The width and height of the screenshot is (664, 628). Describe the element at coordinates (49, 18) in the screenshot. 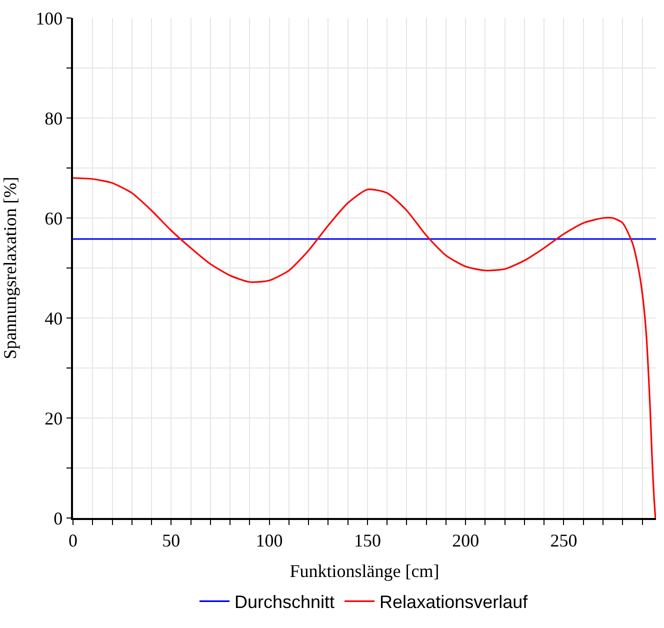

I see `y-tick-label: 100` at that location.